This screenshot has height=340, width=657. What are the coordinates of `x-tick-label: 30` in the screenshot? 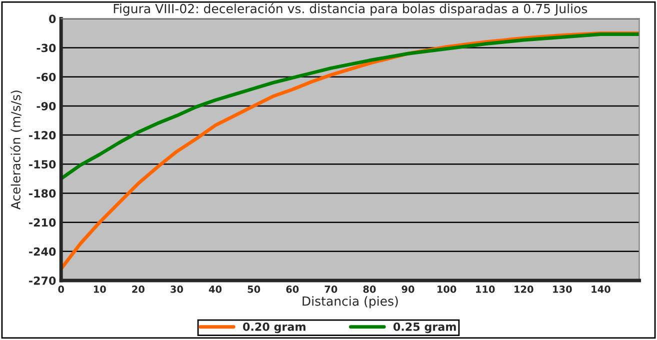 It's located at (177, 289).